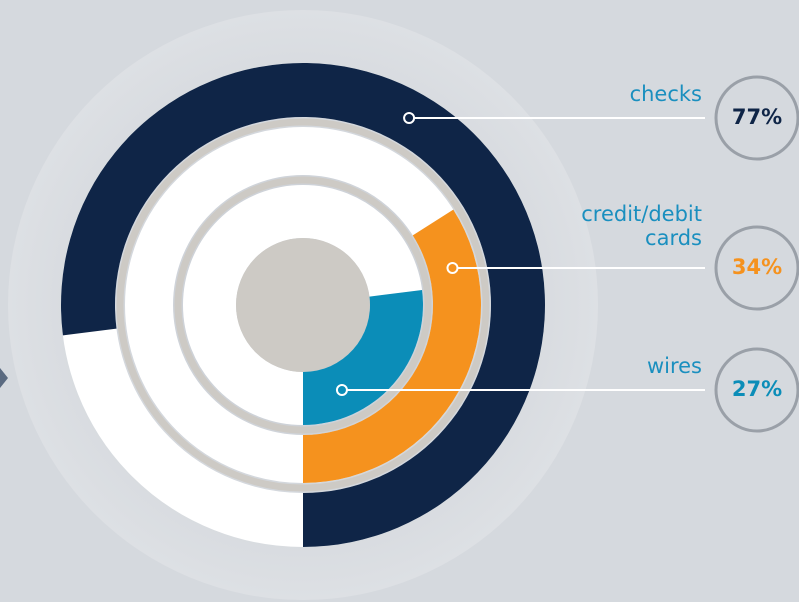  I want to click on center-disk, so click(303, 305).